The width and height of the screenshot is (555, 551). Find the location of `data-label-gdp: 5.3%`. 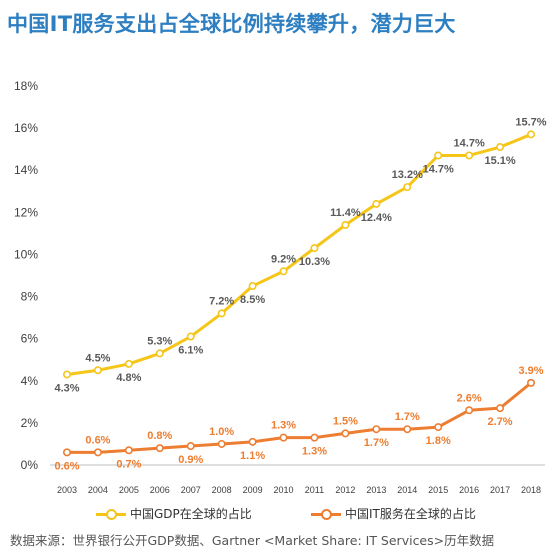

data-label-gdp: 5.3% is located at coordinates (159, 341).